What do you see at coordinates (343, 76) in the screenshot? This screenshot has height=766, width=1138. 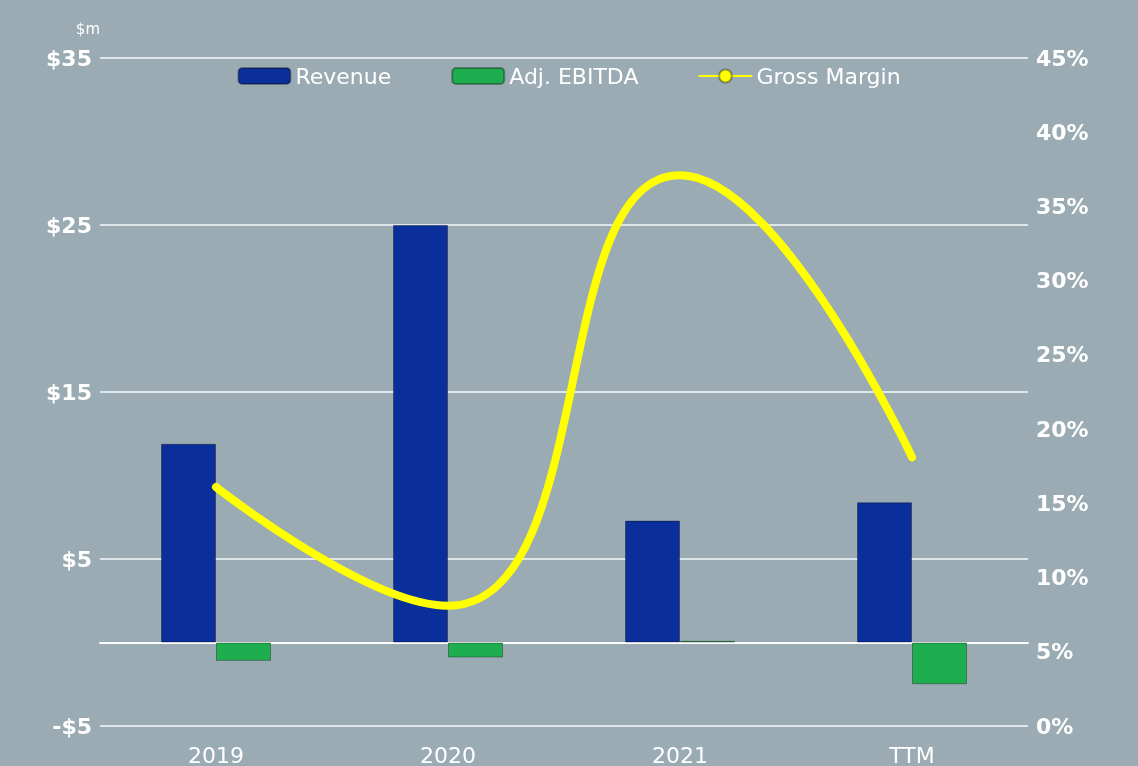 I see `legend-label: Revenue` at bounding box center [343, 76].